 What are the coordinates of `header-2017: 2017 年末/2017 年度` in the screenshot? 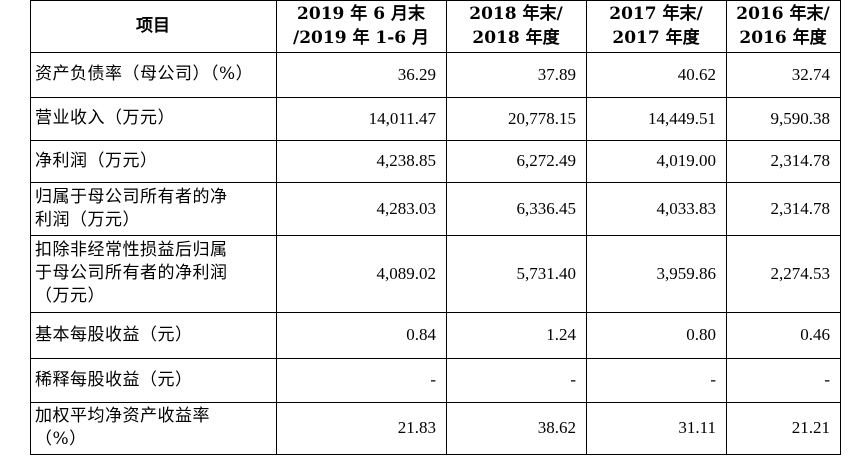 It's located at (656, 26).